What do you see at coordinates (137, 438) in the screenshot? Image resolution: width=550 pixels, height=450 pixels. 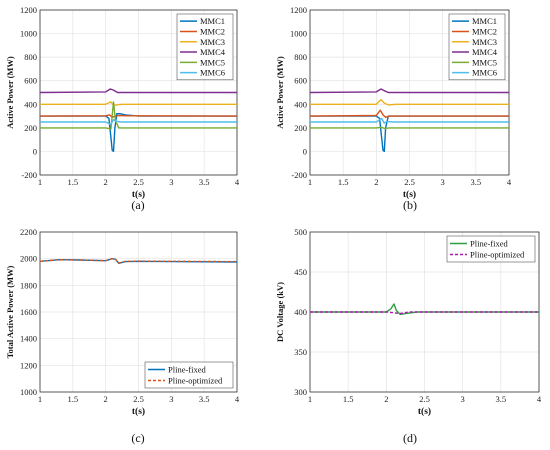 I see `panel-caption: (c)` at bounding box center [137, 438].